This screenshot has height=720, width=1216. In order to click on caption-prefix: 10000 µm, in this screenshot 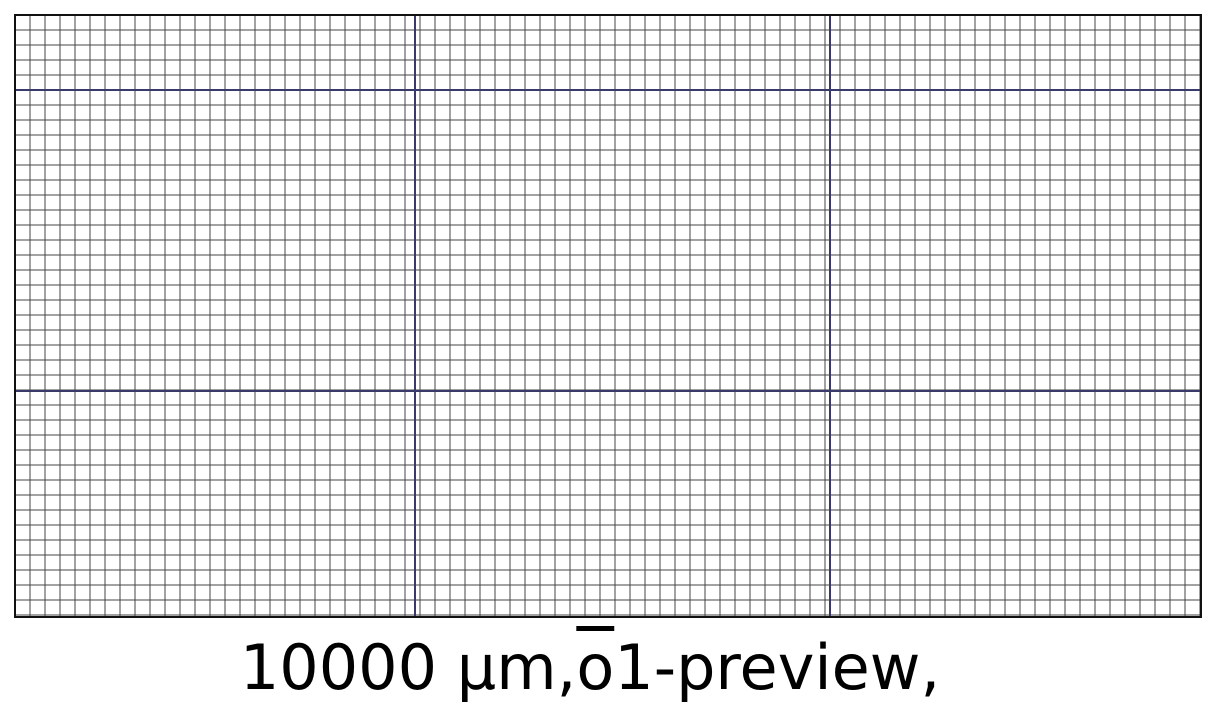, I will do `click(408, 667)`.